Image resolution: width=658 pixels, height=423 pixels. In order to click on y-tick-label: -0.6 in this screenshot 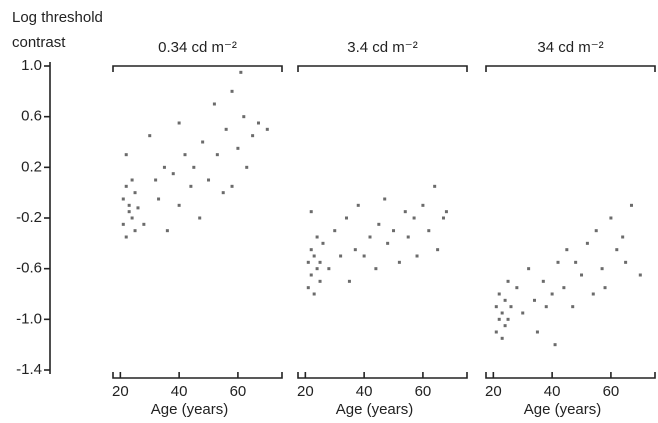, I will do `click(29, 268)`.